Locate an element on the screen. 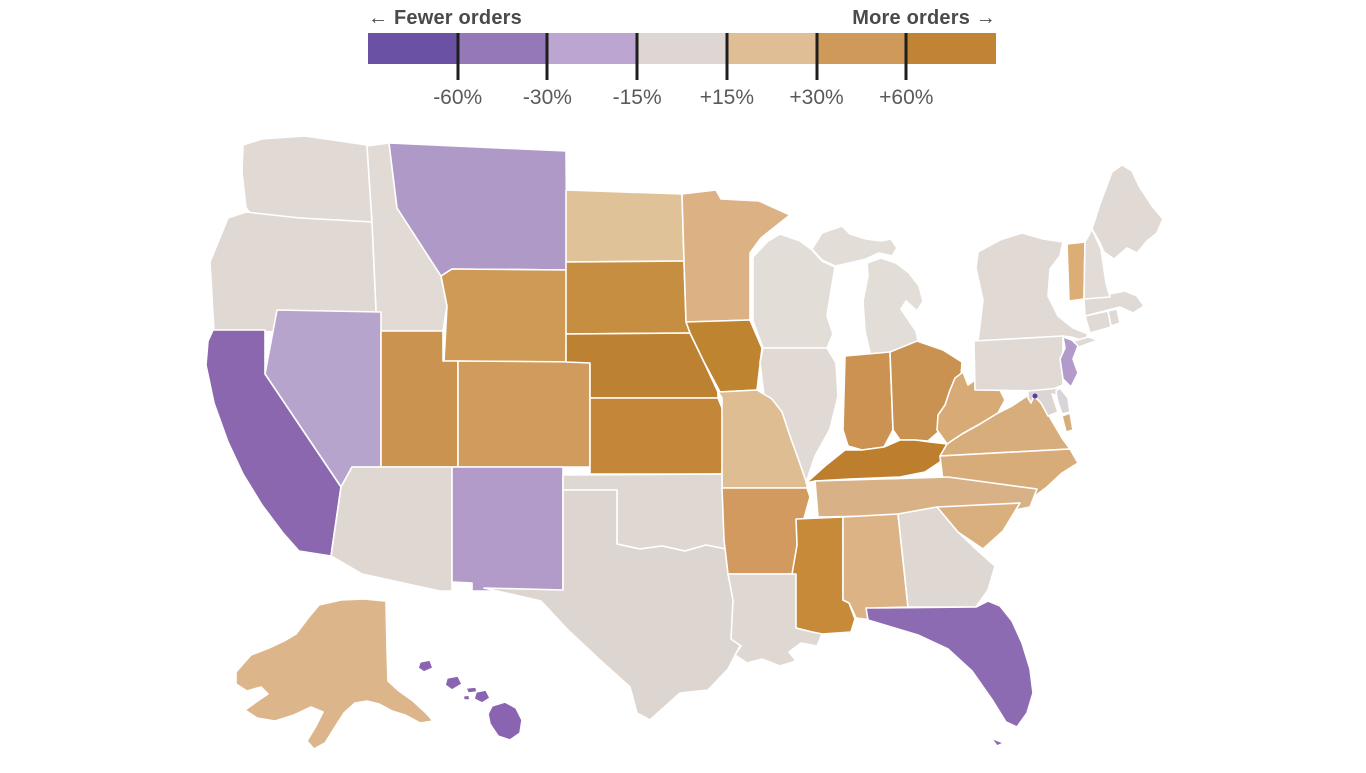 This screenshot has height=773, width=1366. state-kentucky: Kentucky: above +60% is located at coordinates (876, 461).